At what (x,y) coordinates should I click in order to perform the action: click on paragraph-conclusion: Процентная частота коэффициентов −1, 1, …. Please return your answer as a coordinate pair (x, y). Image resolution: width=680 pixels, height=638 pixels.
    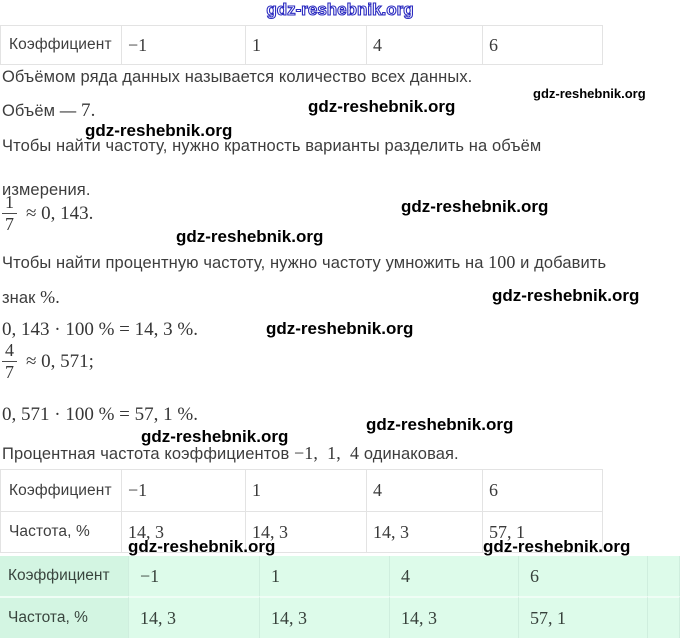
    Looking at the image, I should click on (230, 453).